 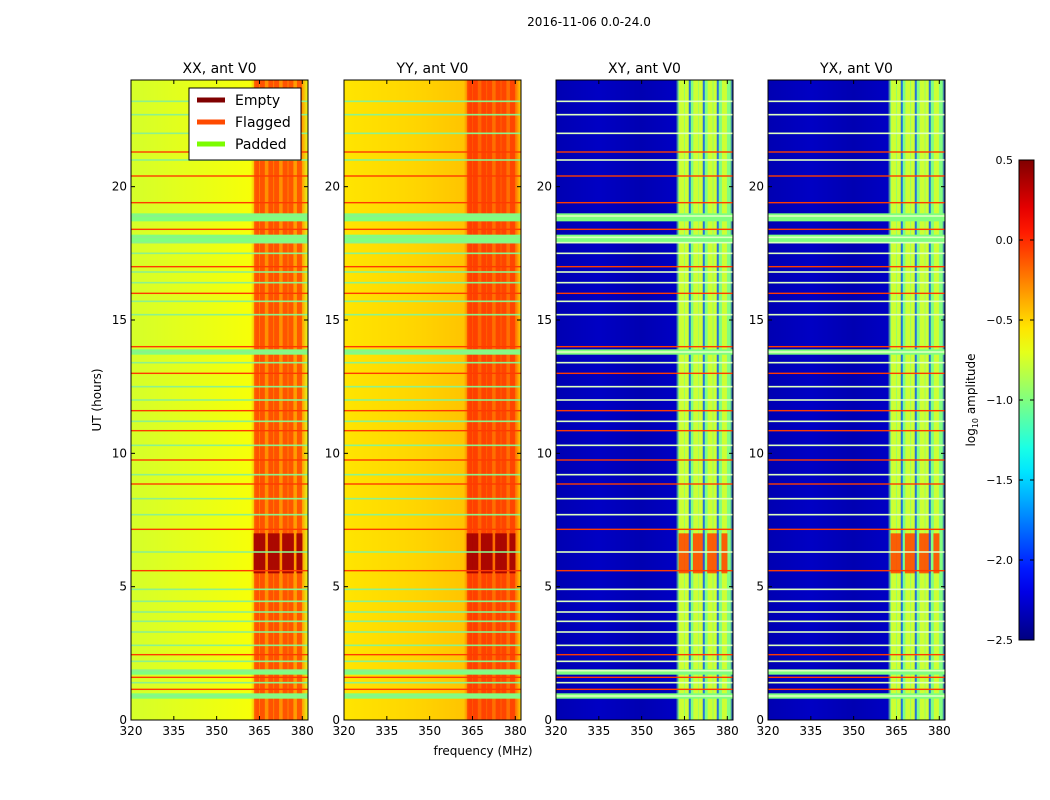 What do you see at coordinates (257, 101) in the screenshot?
I see `legend-label: Empty` at bounding box center [257, 101].